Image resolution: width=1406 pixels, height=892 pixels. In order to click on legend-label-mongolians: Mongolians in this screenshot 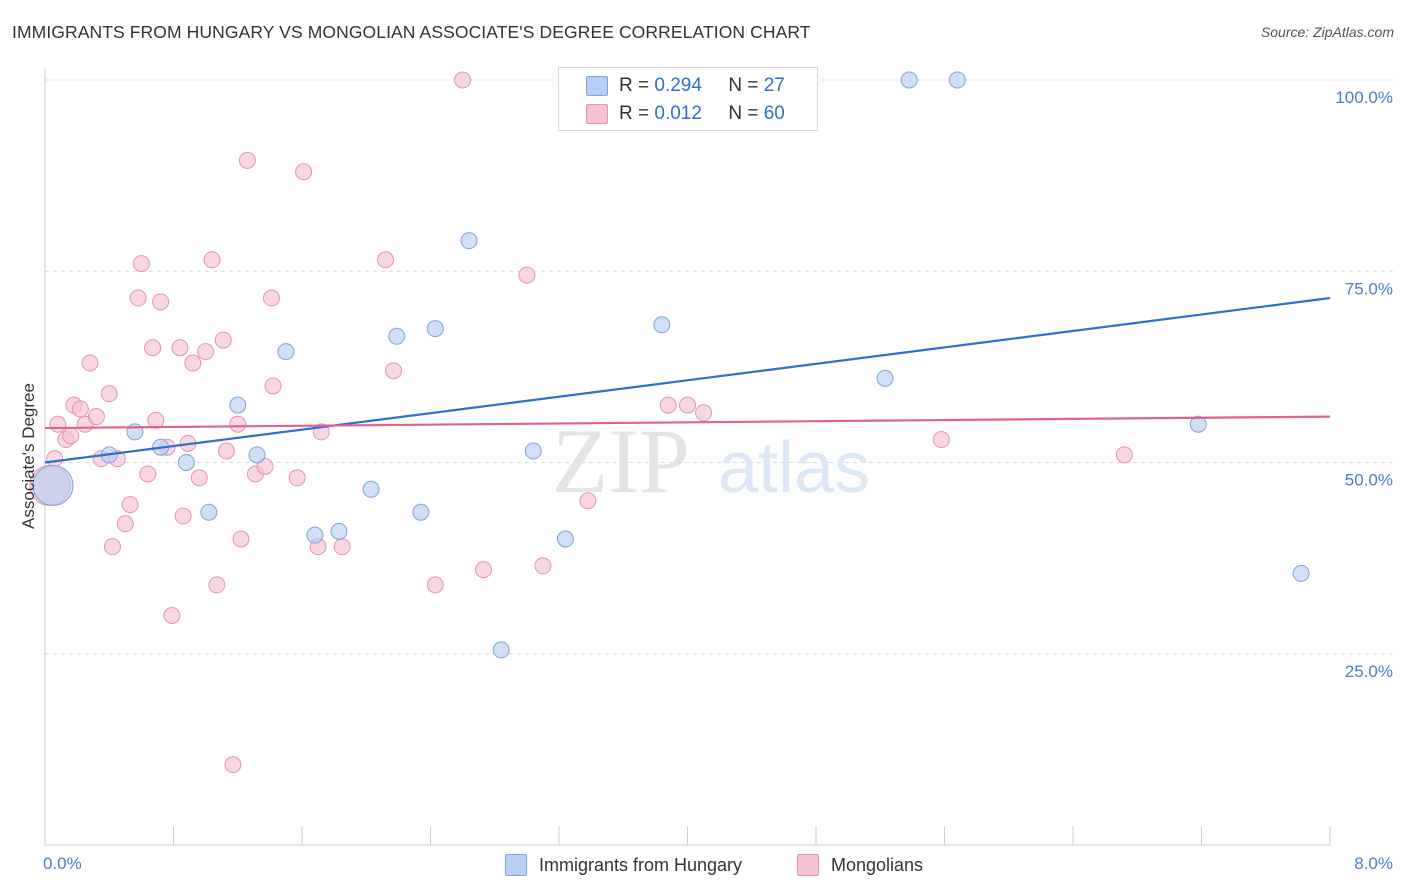, I will do `click(877, 864)`.